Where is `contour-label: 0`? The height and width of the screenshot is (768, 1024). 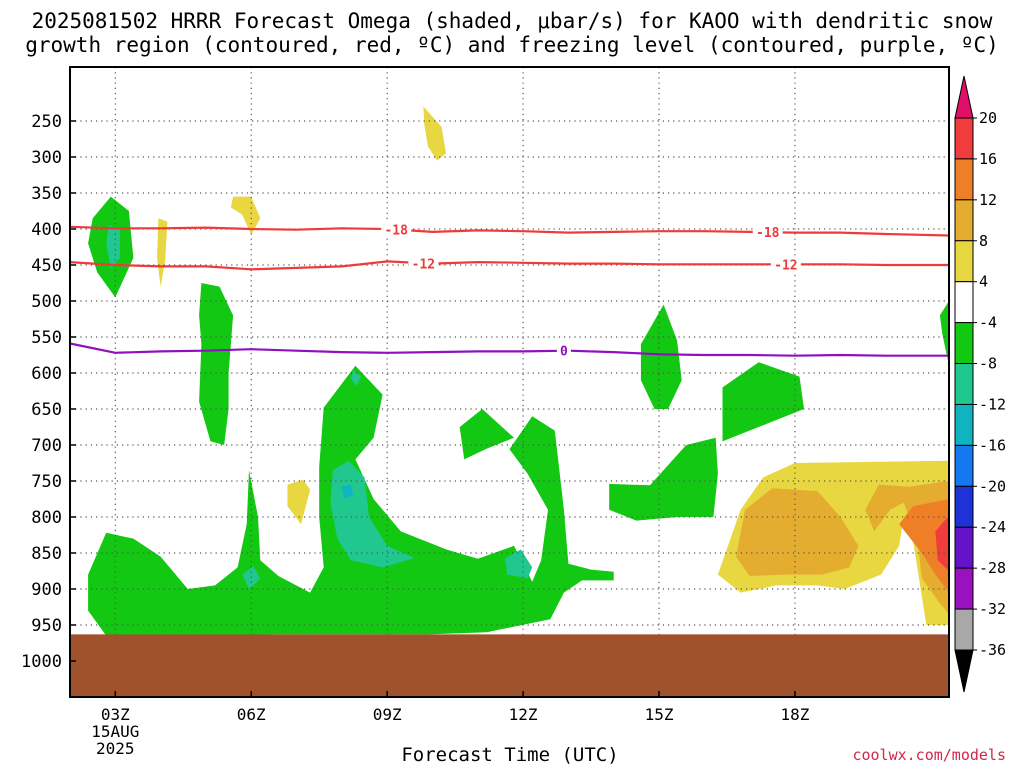 contour-label: 0 is located at coordinates (564, 352).